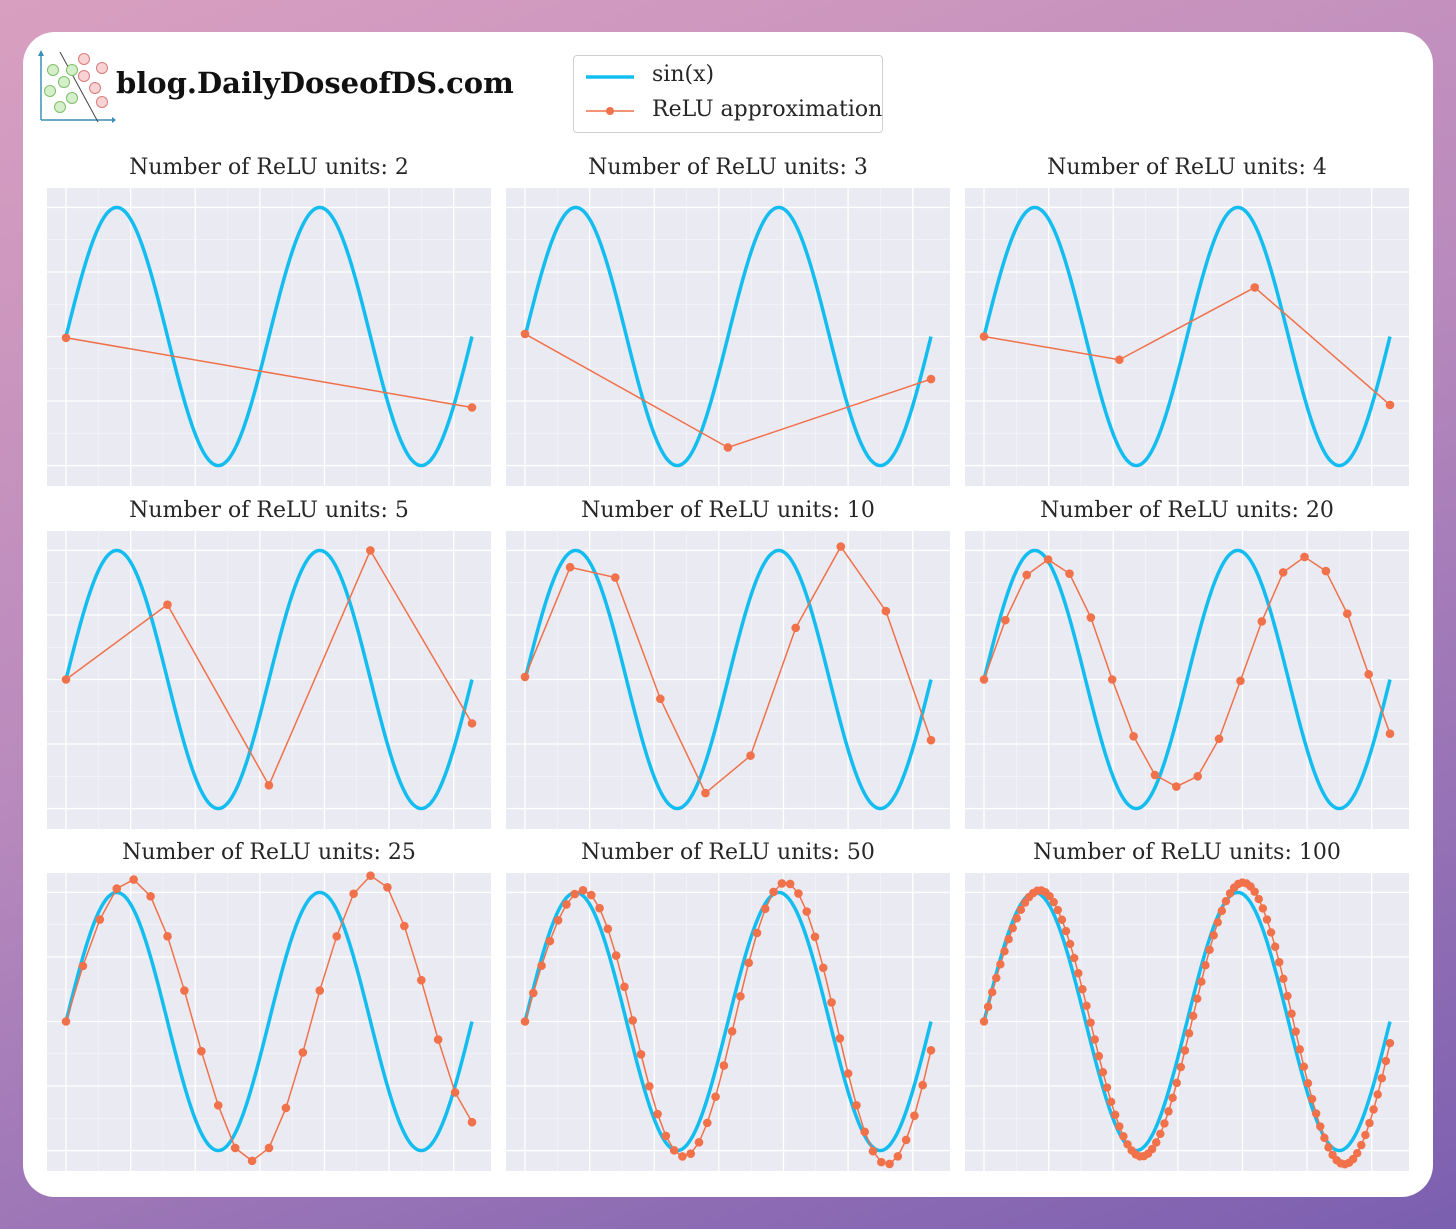 The width and height of the screenshot is (1456, 1229). Describe the element at coordinates (728, 852) in the screenshot. I see `panel-title: Number of ReLU units: 50` at that location.